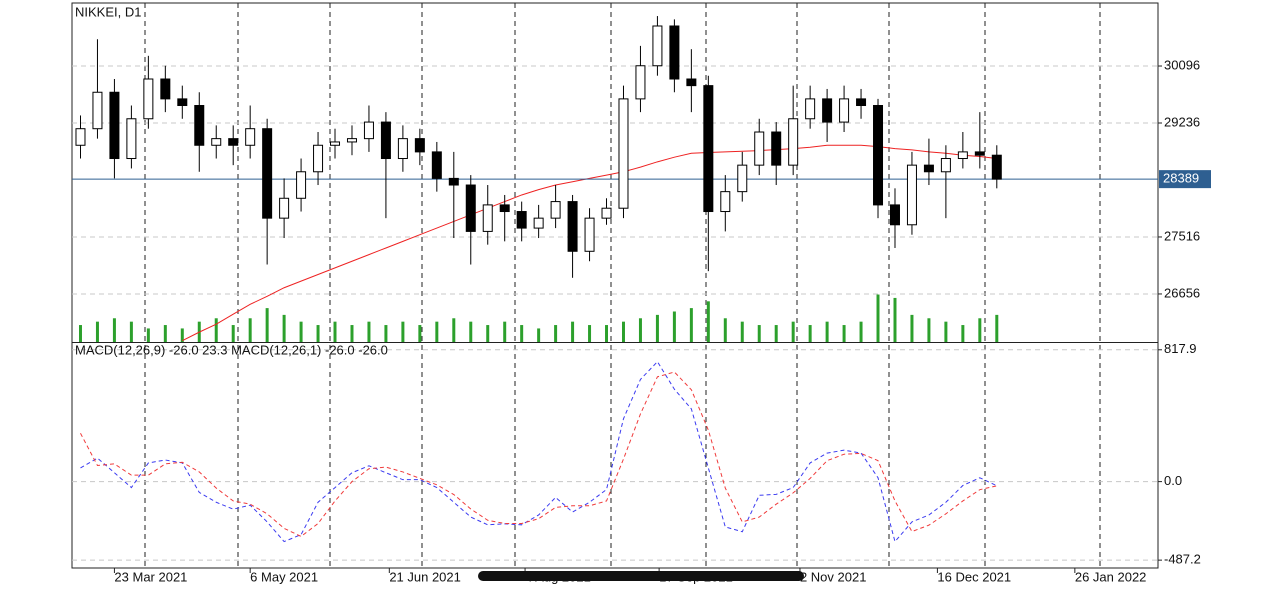  Describe the element at coordinates (1111, 576) in the screenshot. I see `x-tick-label: 26 Jan 2022` at that location.